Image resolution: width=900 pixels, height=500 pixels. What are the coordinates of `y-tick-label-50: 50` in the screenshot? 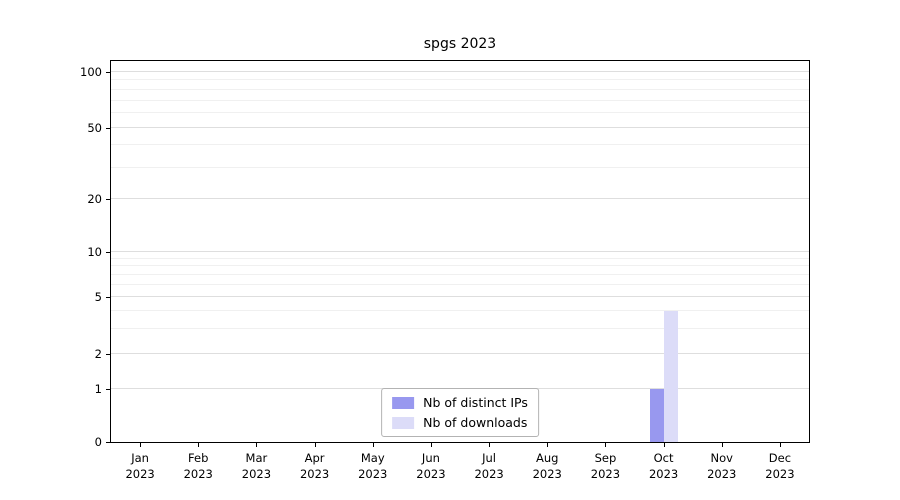 It's located at (94, 127).